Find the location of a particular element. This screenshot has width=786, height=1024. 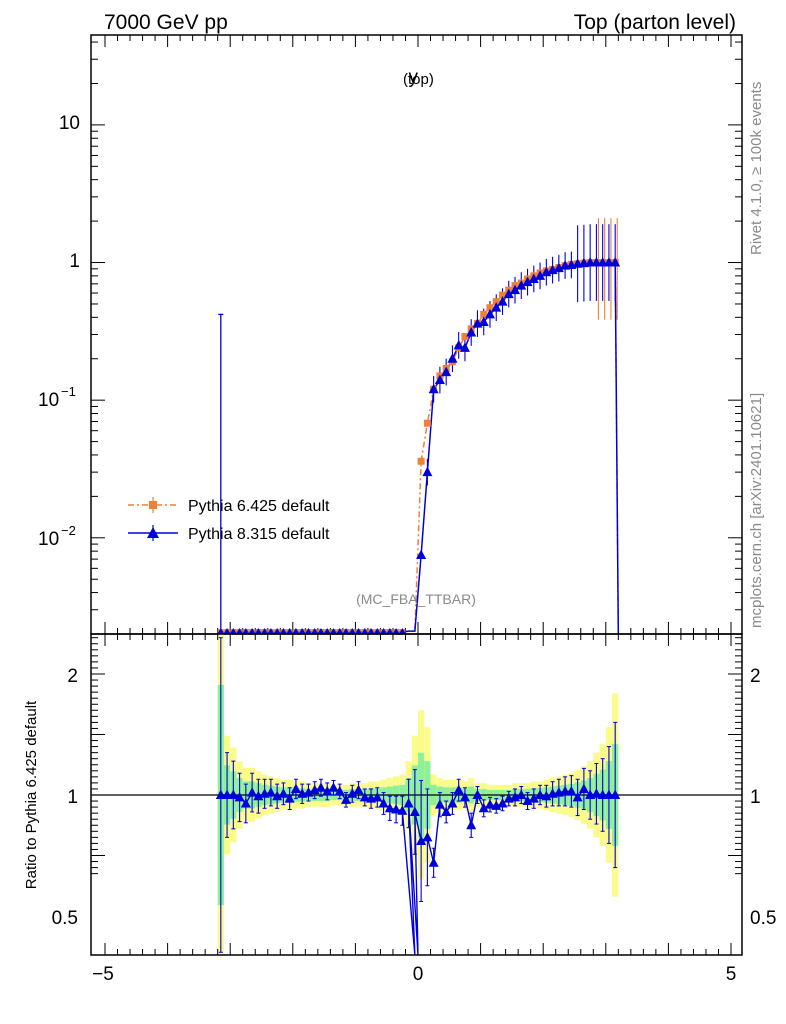

legend-item-pythia8: Pythia 8.315 default is located at coordinates (229, 534).